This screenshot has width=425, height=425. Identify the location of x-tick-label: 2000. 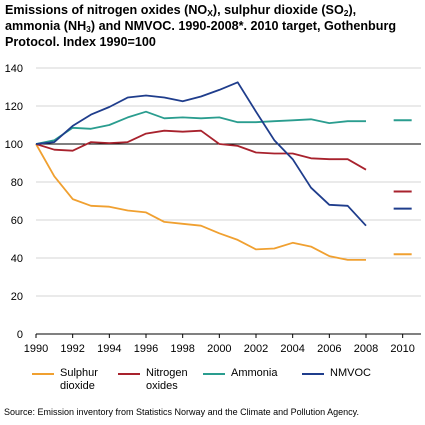
(219, 349).